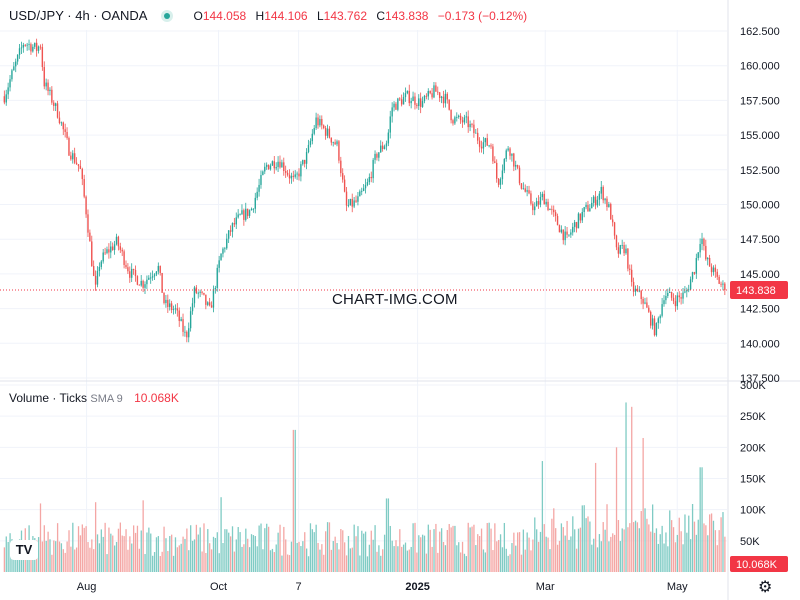  What do you see at coordinates (760, 171) in the screenshot?
I see `price-tick-label: 152.500` at bounding box center [760, 171].